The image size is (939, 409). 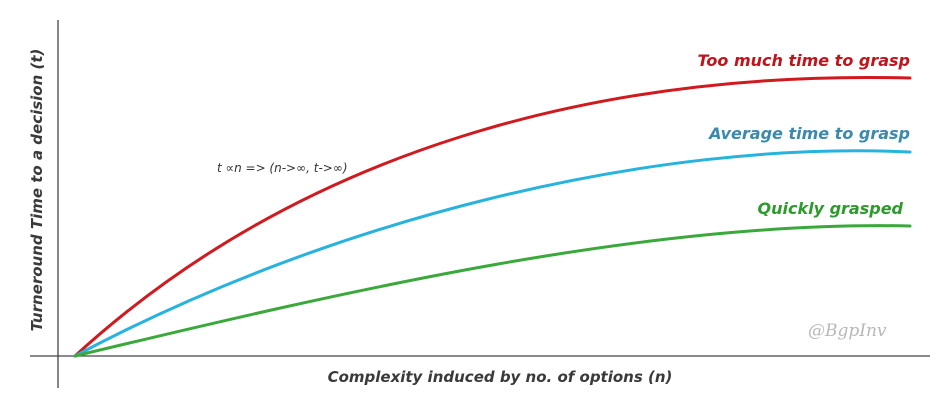 What do you see at coordinates (500, 377) in the screenshot?
I see `x-axis-label: Complexity induced by no. of options (n)` at bounding box center [500, 377].